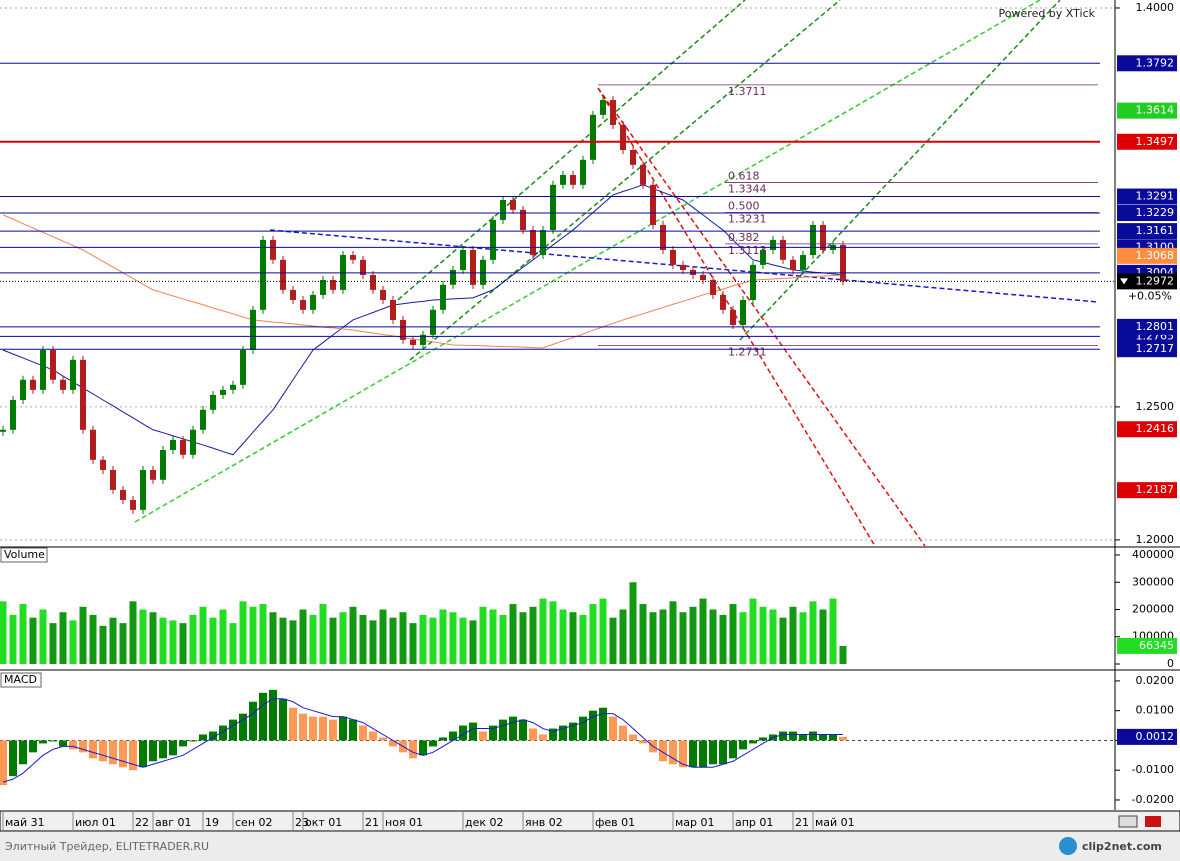 The height and width of the screenshot is (861, 1180). I want to click on x-tick-label: май 01, so click(835, 822).